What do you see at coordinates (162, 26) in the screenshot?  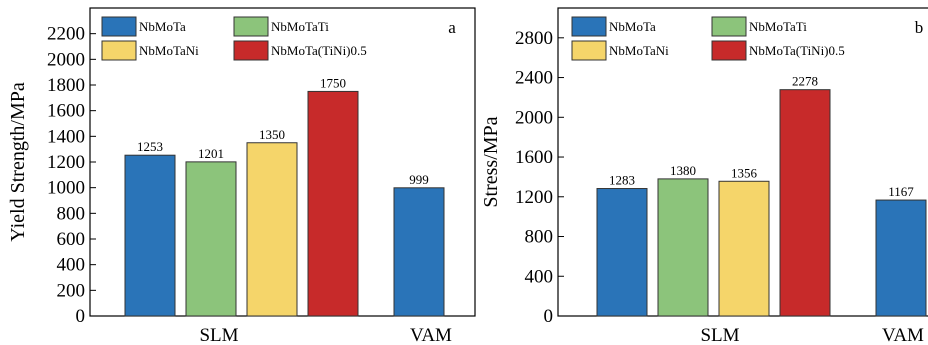 I see `panel-a-legend-label: NbMoTa` at bounding box center [162, 26].